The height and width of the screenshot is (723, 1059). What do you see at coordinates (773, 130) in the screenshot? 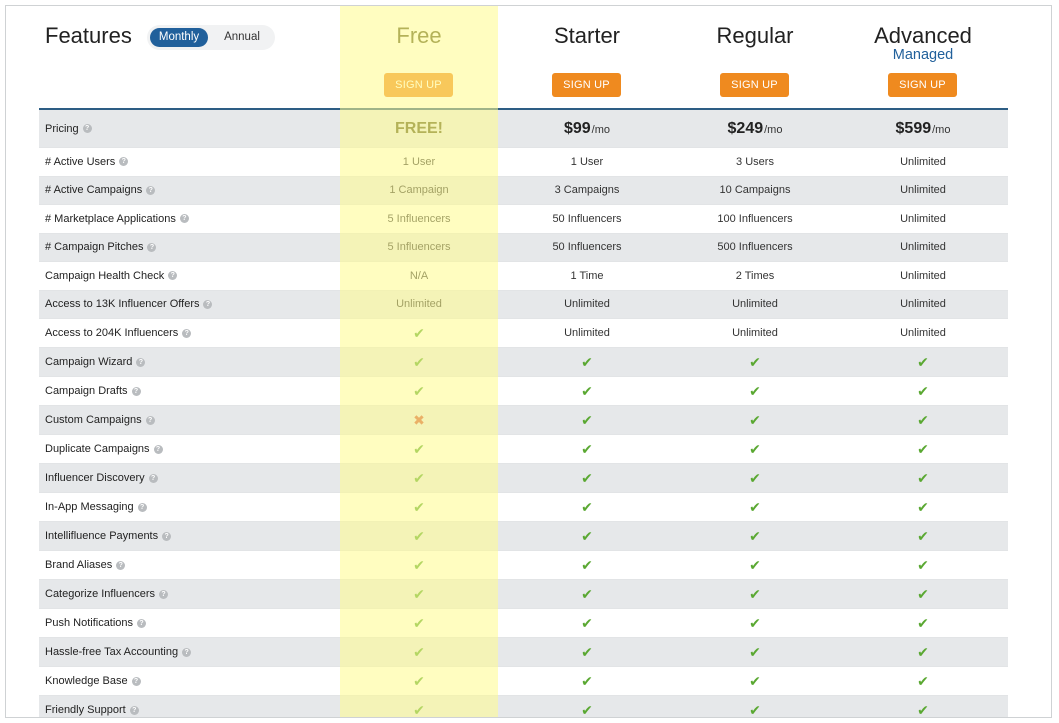
I see `price-unit: /mo` at bounding box center [773, 130].